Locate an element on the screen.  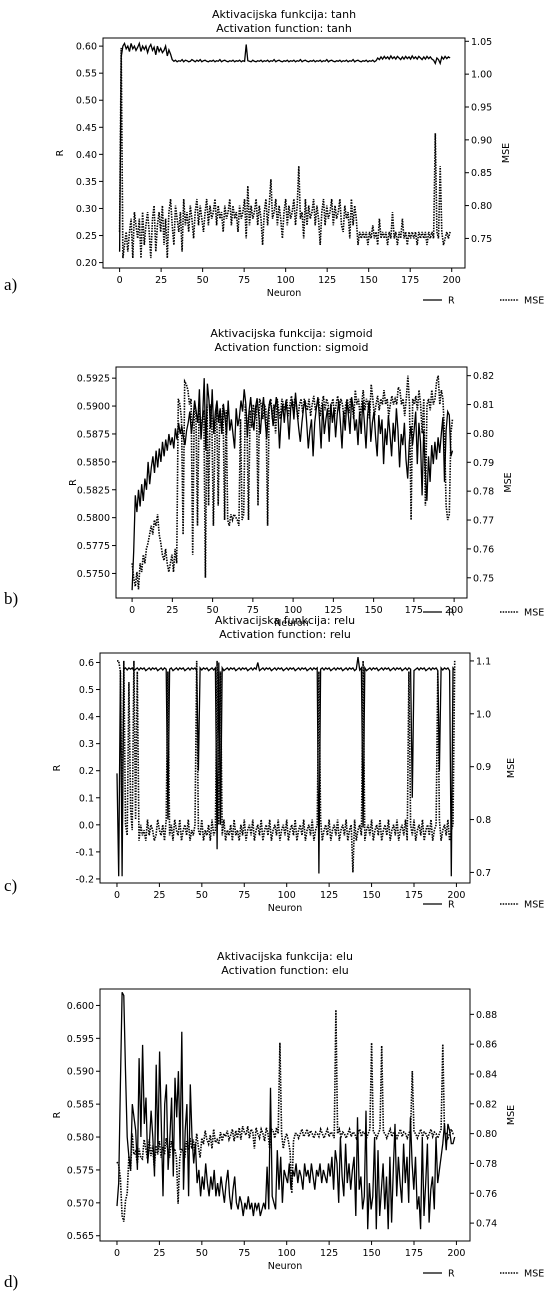
y-tick-label: -0.2 is located at coordinates (84, 879).